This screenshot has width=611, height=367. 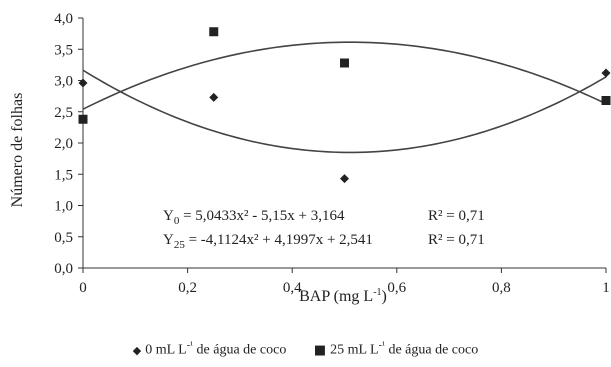 What do you see at coordinates (320, 350) in the screenshot?
I see `square-marker-icon: ■` at bounding box center [320, 350].